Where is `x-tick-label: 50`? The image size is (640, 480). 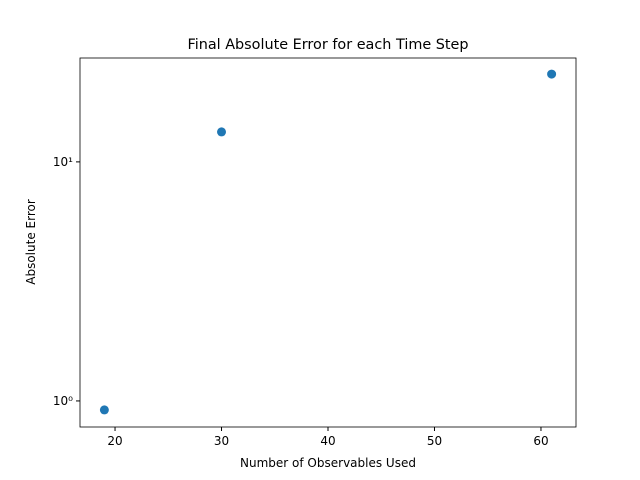 x-tick-label: 50 is located at coordinates (434, 441).